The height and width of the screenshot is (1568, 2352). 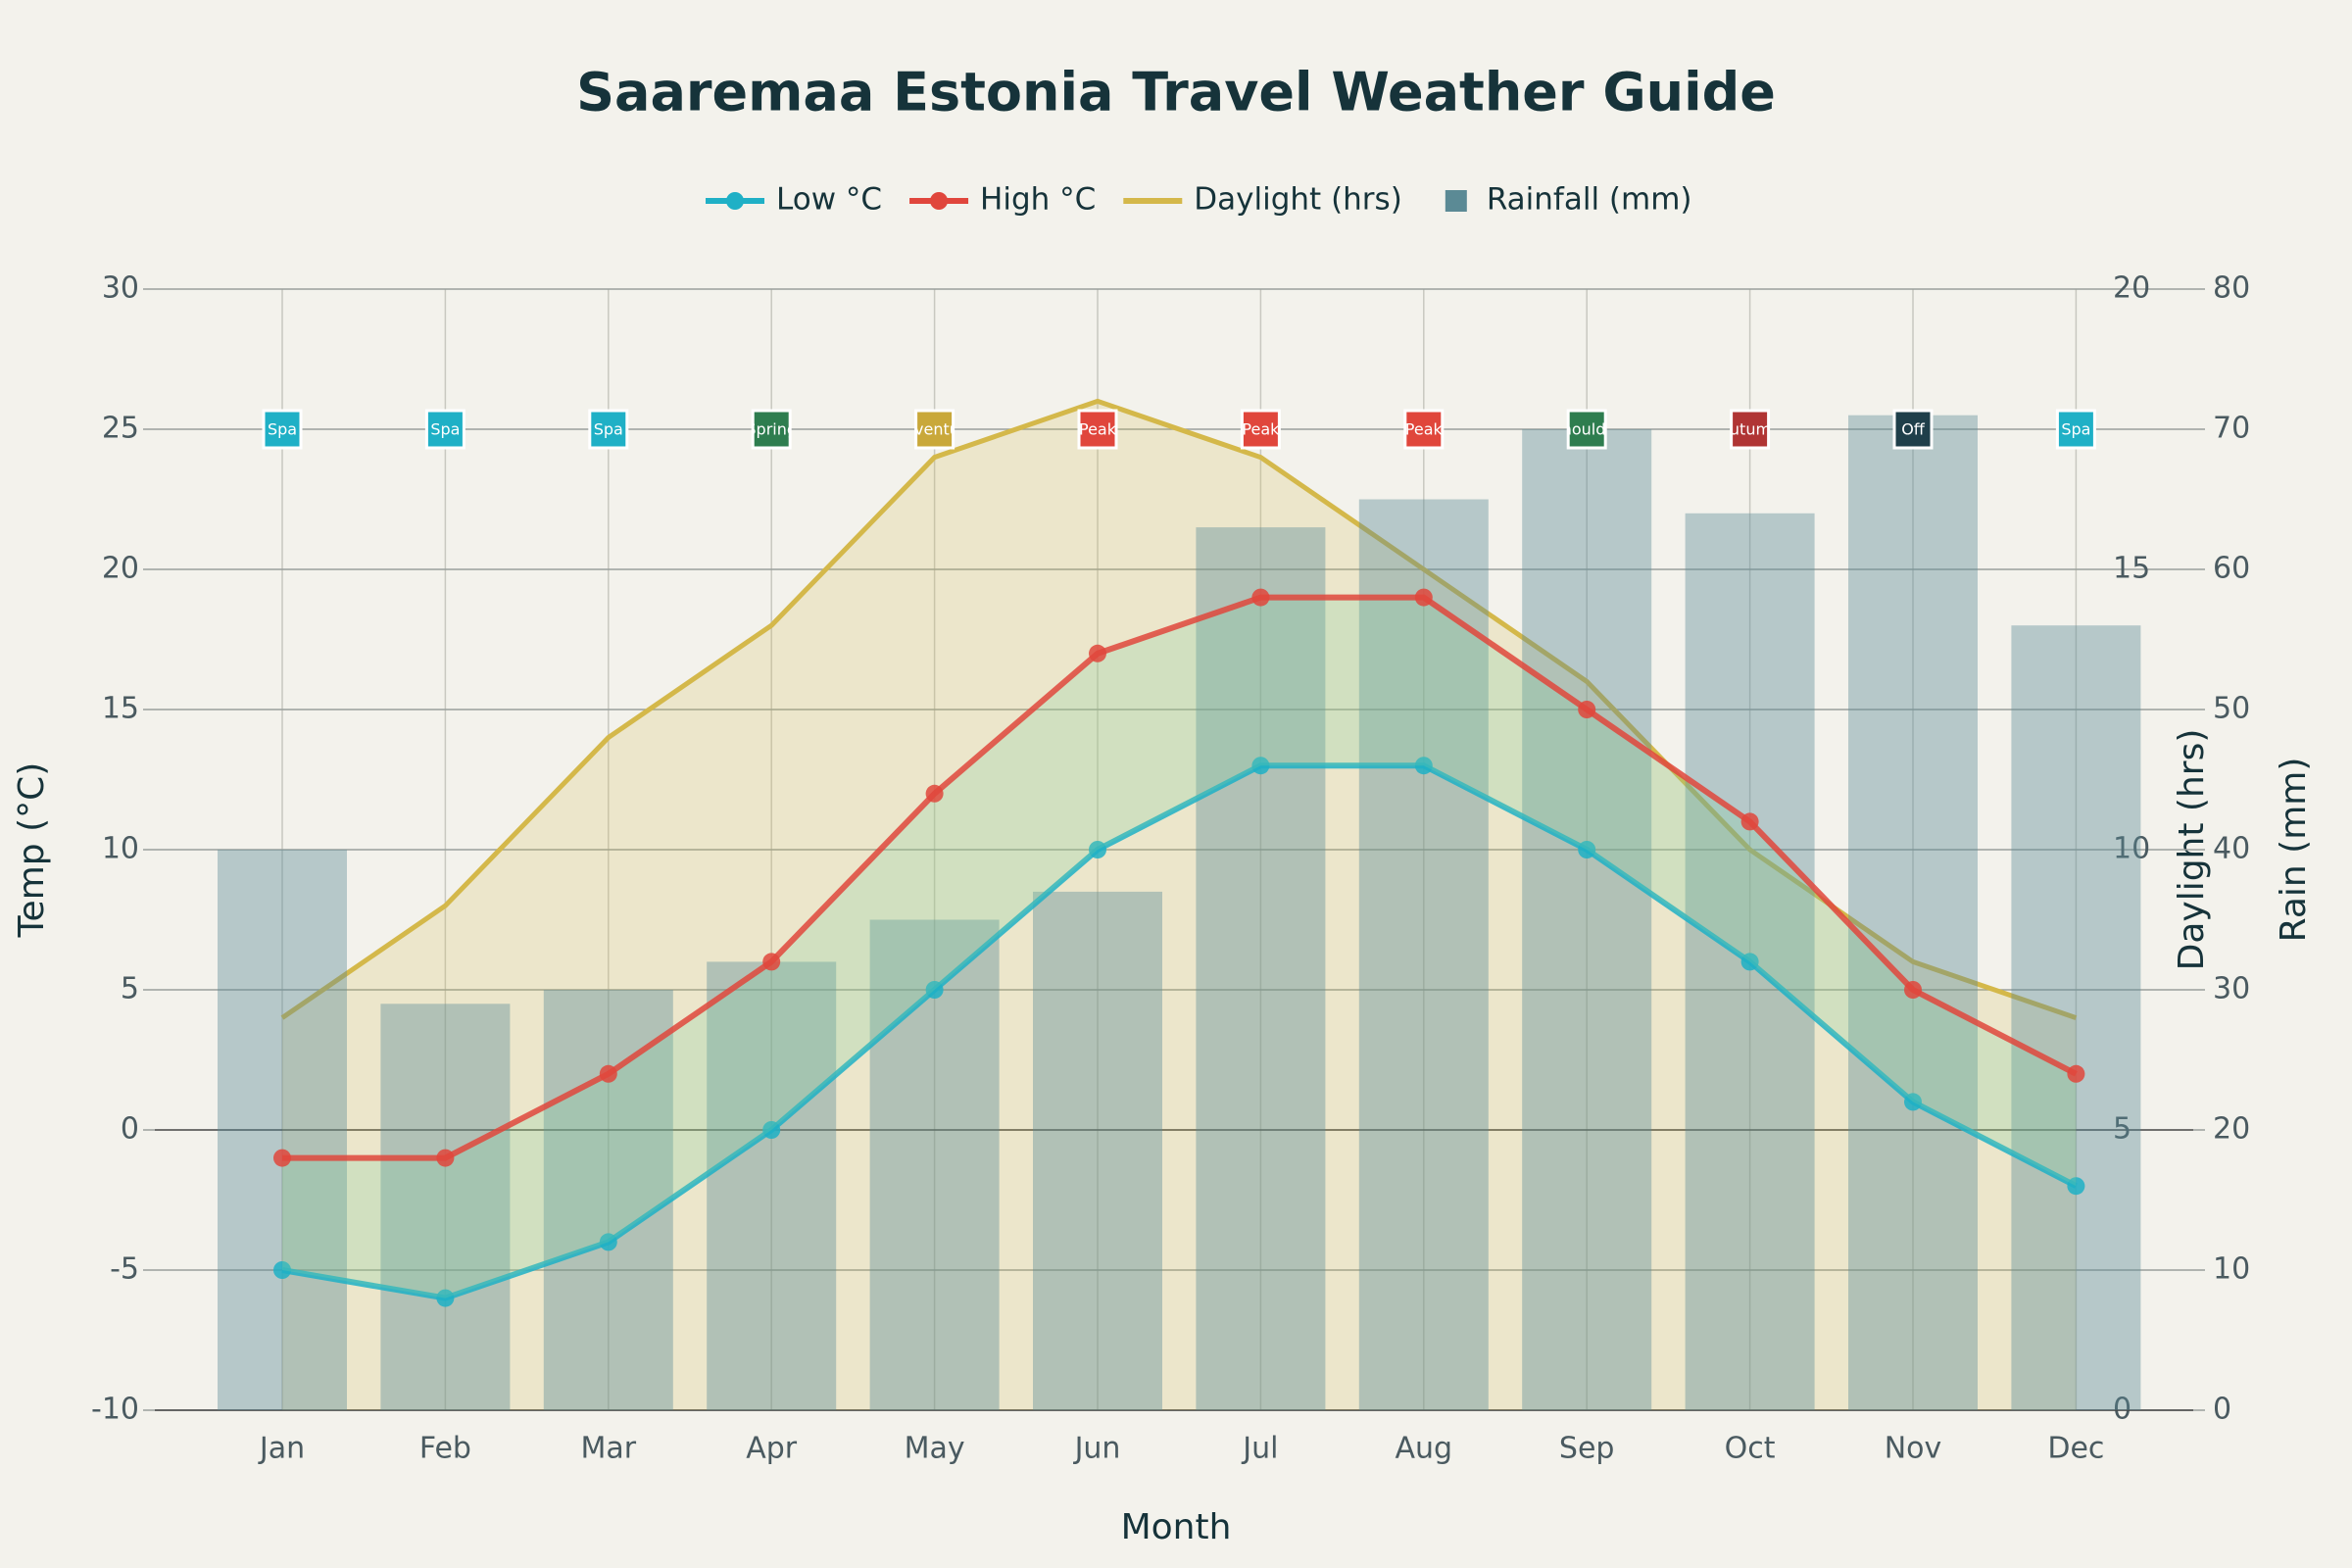 I want to click on y2-tick-label: 20, so click(x=2131, y=288).